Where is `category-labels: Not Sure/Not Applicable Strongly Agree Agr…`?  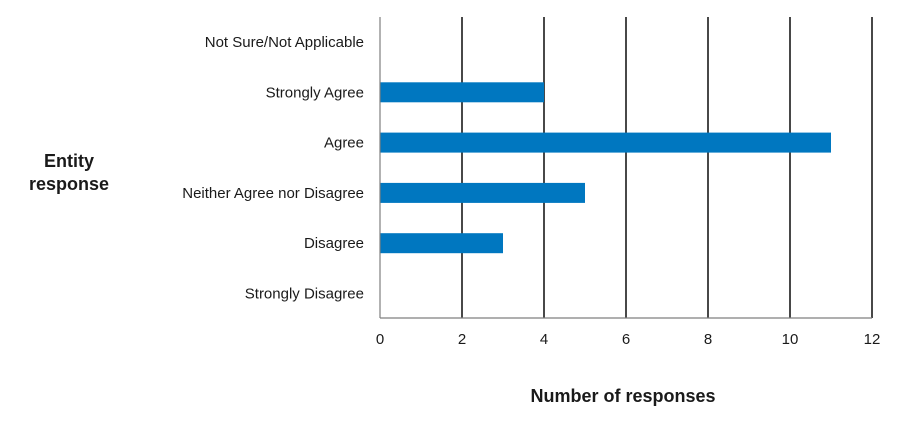
category-labels: Not Sure/Not Applicable Strongly Agree Agr… is located at coordinates (273, 168).